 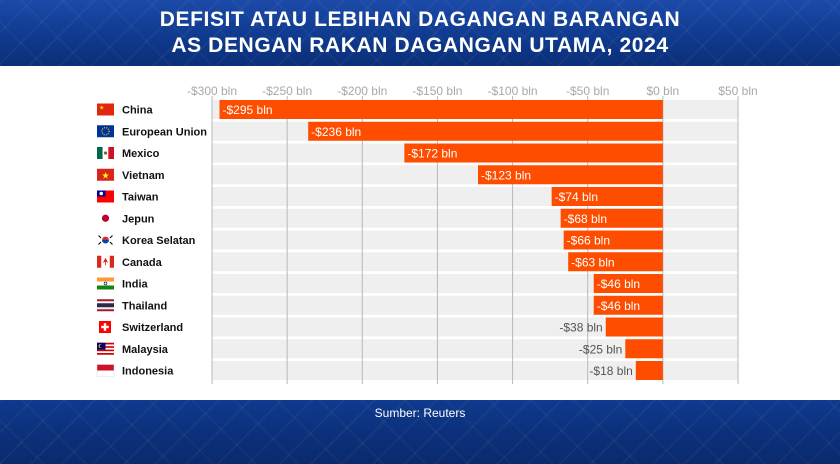 I want to click on data-label: -$38 bln, so click(x=580, y=328).